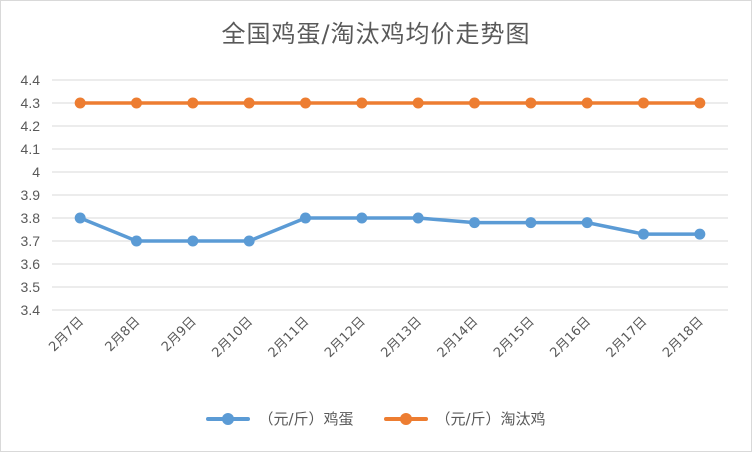  Describe the element at coordinates (570, 337) in the screenshot. I see `x-tick-label: 2月16日` at that location.